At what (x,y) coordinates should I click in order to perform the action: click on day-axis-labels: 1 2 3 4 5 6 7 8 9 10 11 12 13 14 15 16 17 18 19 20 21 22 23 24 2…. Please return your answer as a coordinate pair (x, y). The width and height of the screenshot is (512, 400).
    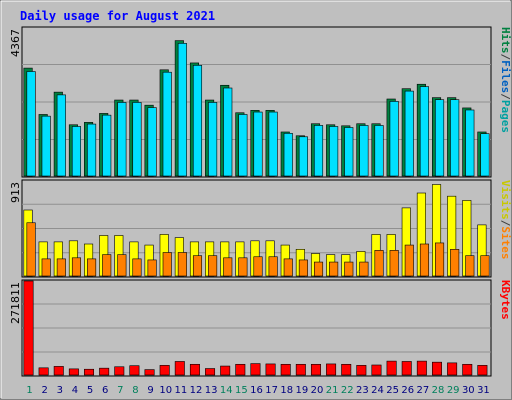
    Looking at the image, I should click on (257, 390).